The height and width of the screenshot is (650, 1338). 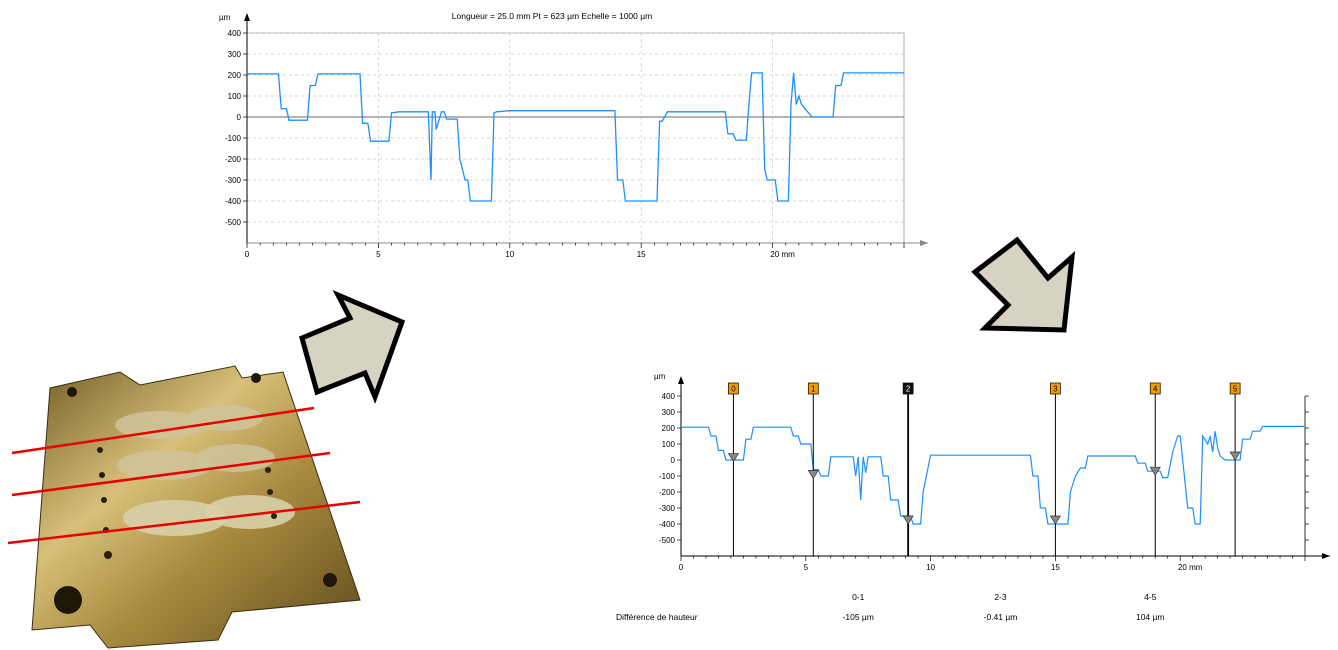 What do you see at coordinates (993, 475) in the screenshot?
I see `chart-bot-profile-line` at bounding box center [993, 475].